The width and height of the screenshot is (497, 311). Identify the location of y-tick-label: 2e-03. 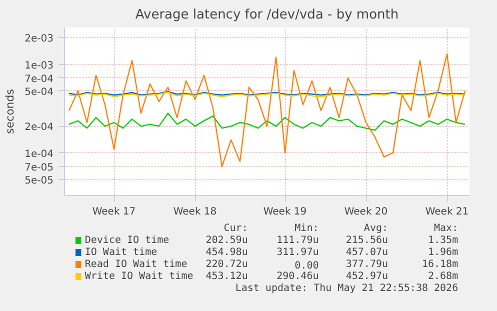
(39, 39).